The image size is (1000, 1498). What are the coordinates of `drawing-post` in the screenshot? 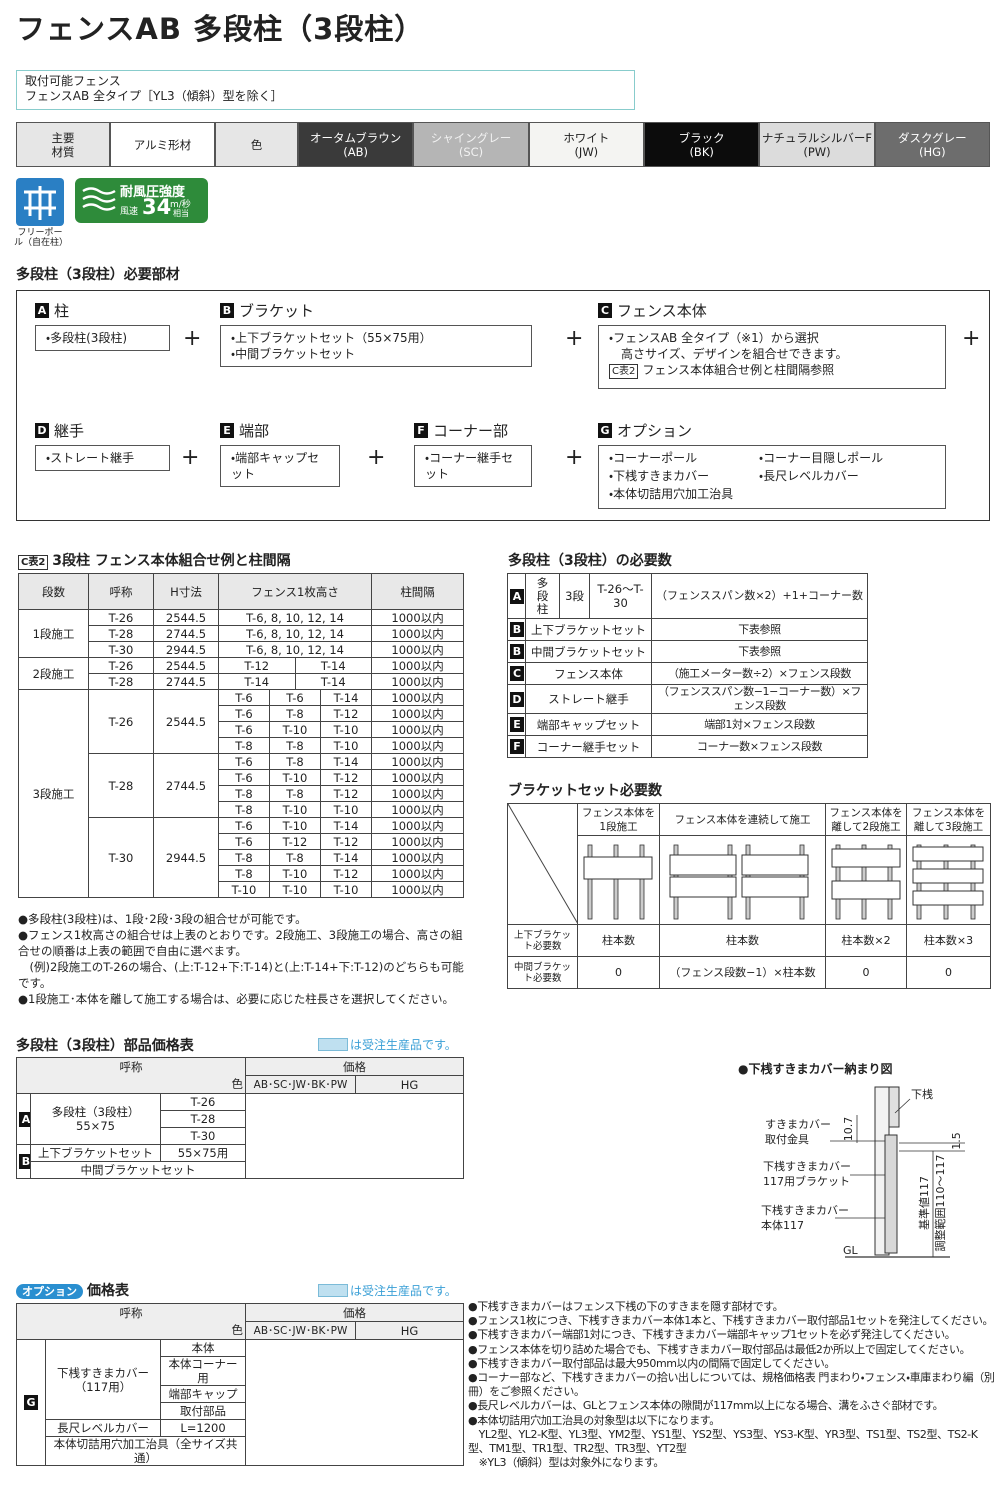 It's located at (642, 882).